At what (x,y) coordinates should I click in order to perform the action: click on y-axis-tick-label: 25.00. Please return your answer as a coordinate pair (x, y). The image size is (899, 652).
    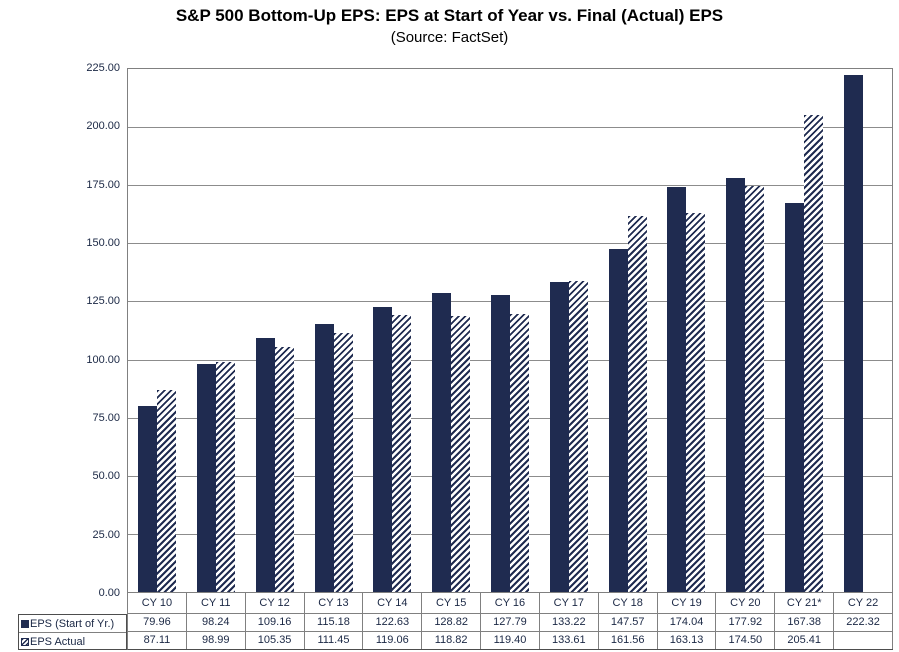
    Looking at the image, I should click on (106, 534).